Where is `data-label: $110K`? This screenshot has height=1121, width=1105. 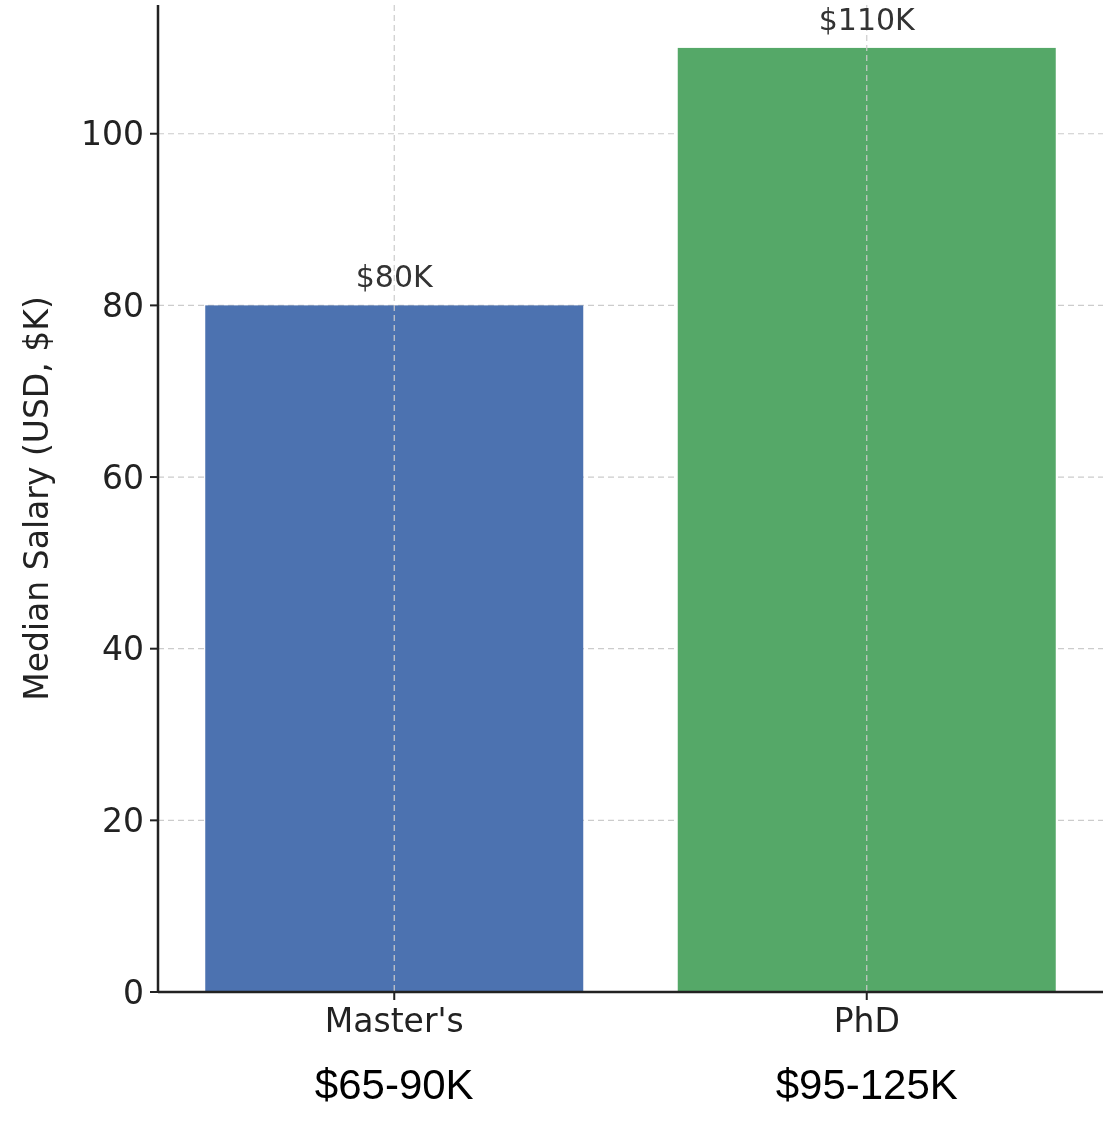 data-label: $110K is located at coordinates (867, 19).